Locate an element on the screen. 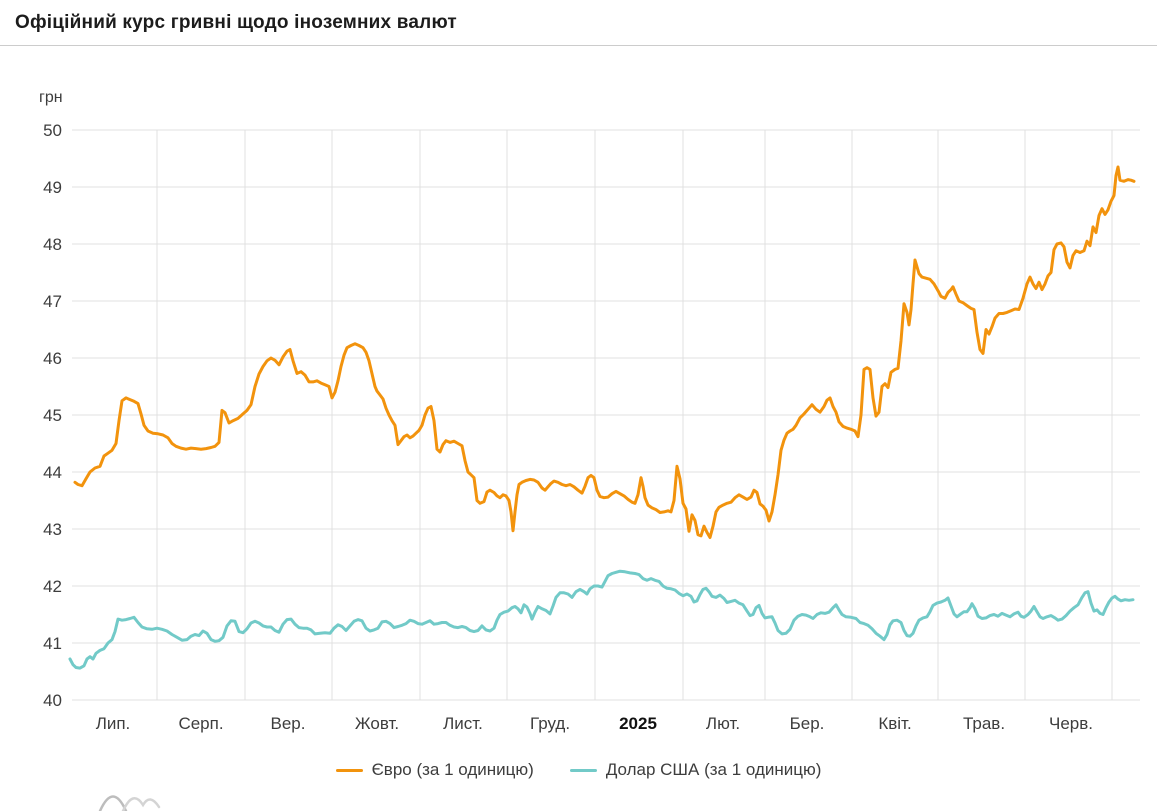  x-tick-label: Вер. is located at coordinates (288, 723).